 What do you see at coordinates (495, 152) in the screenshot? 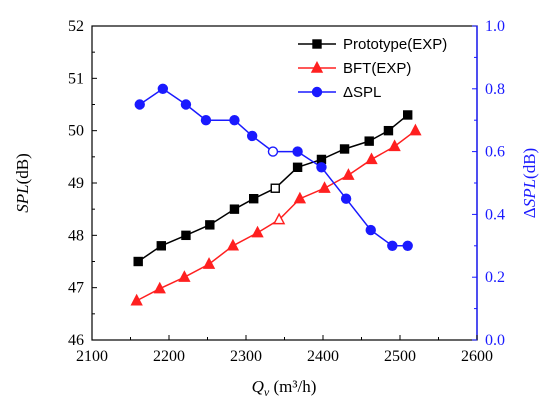
I see `right-y-tick-label: 0.6` at bounding box center [495, 152].